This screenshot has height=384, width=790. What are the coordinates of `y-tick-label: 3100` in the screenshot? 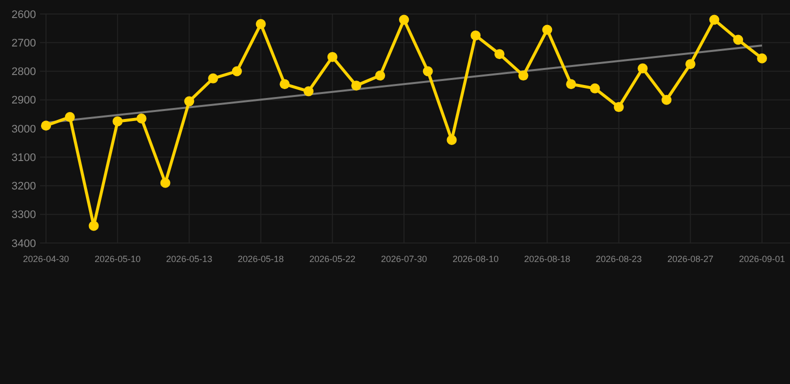 It's located at (24, 158).